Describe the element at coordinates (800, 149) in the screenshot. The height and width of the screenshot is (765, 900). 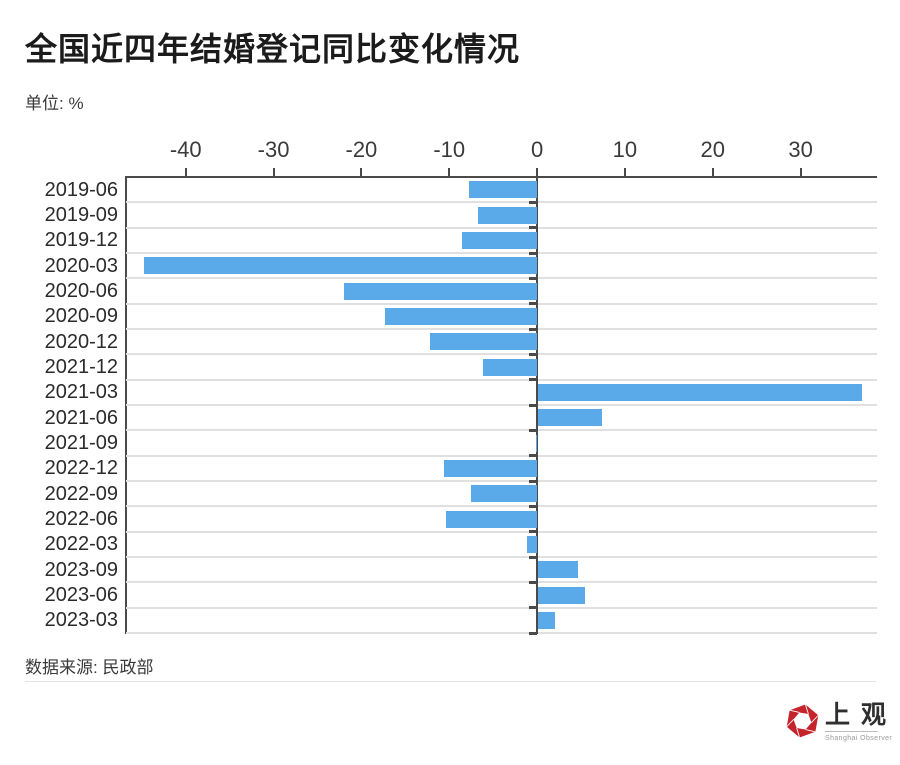
I see `x-tick-label: 30` at that location.